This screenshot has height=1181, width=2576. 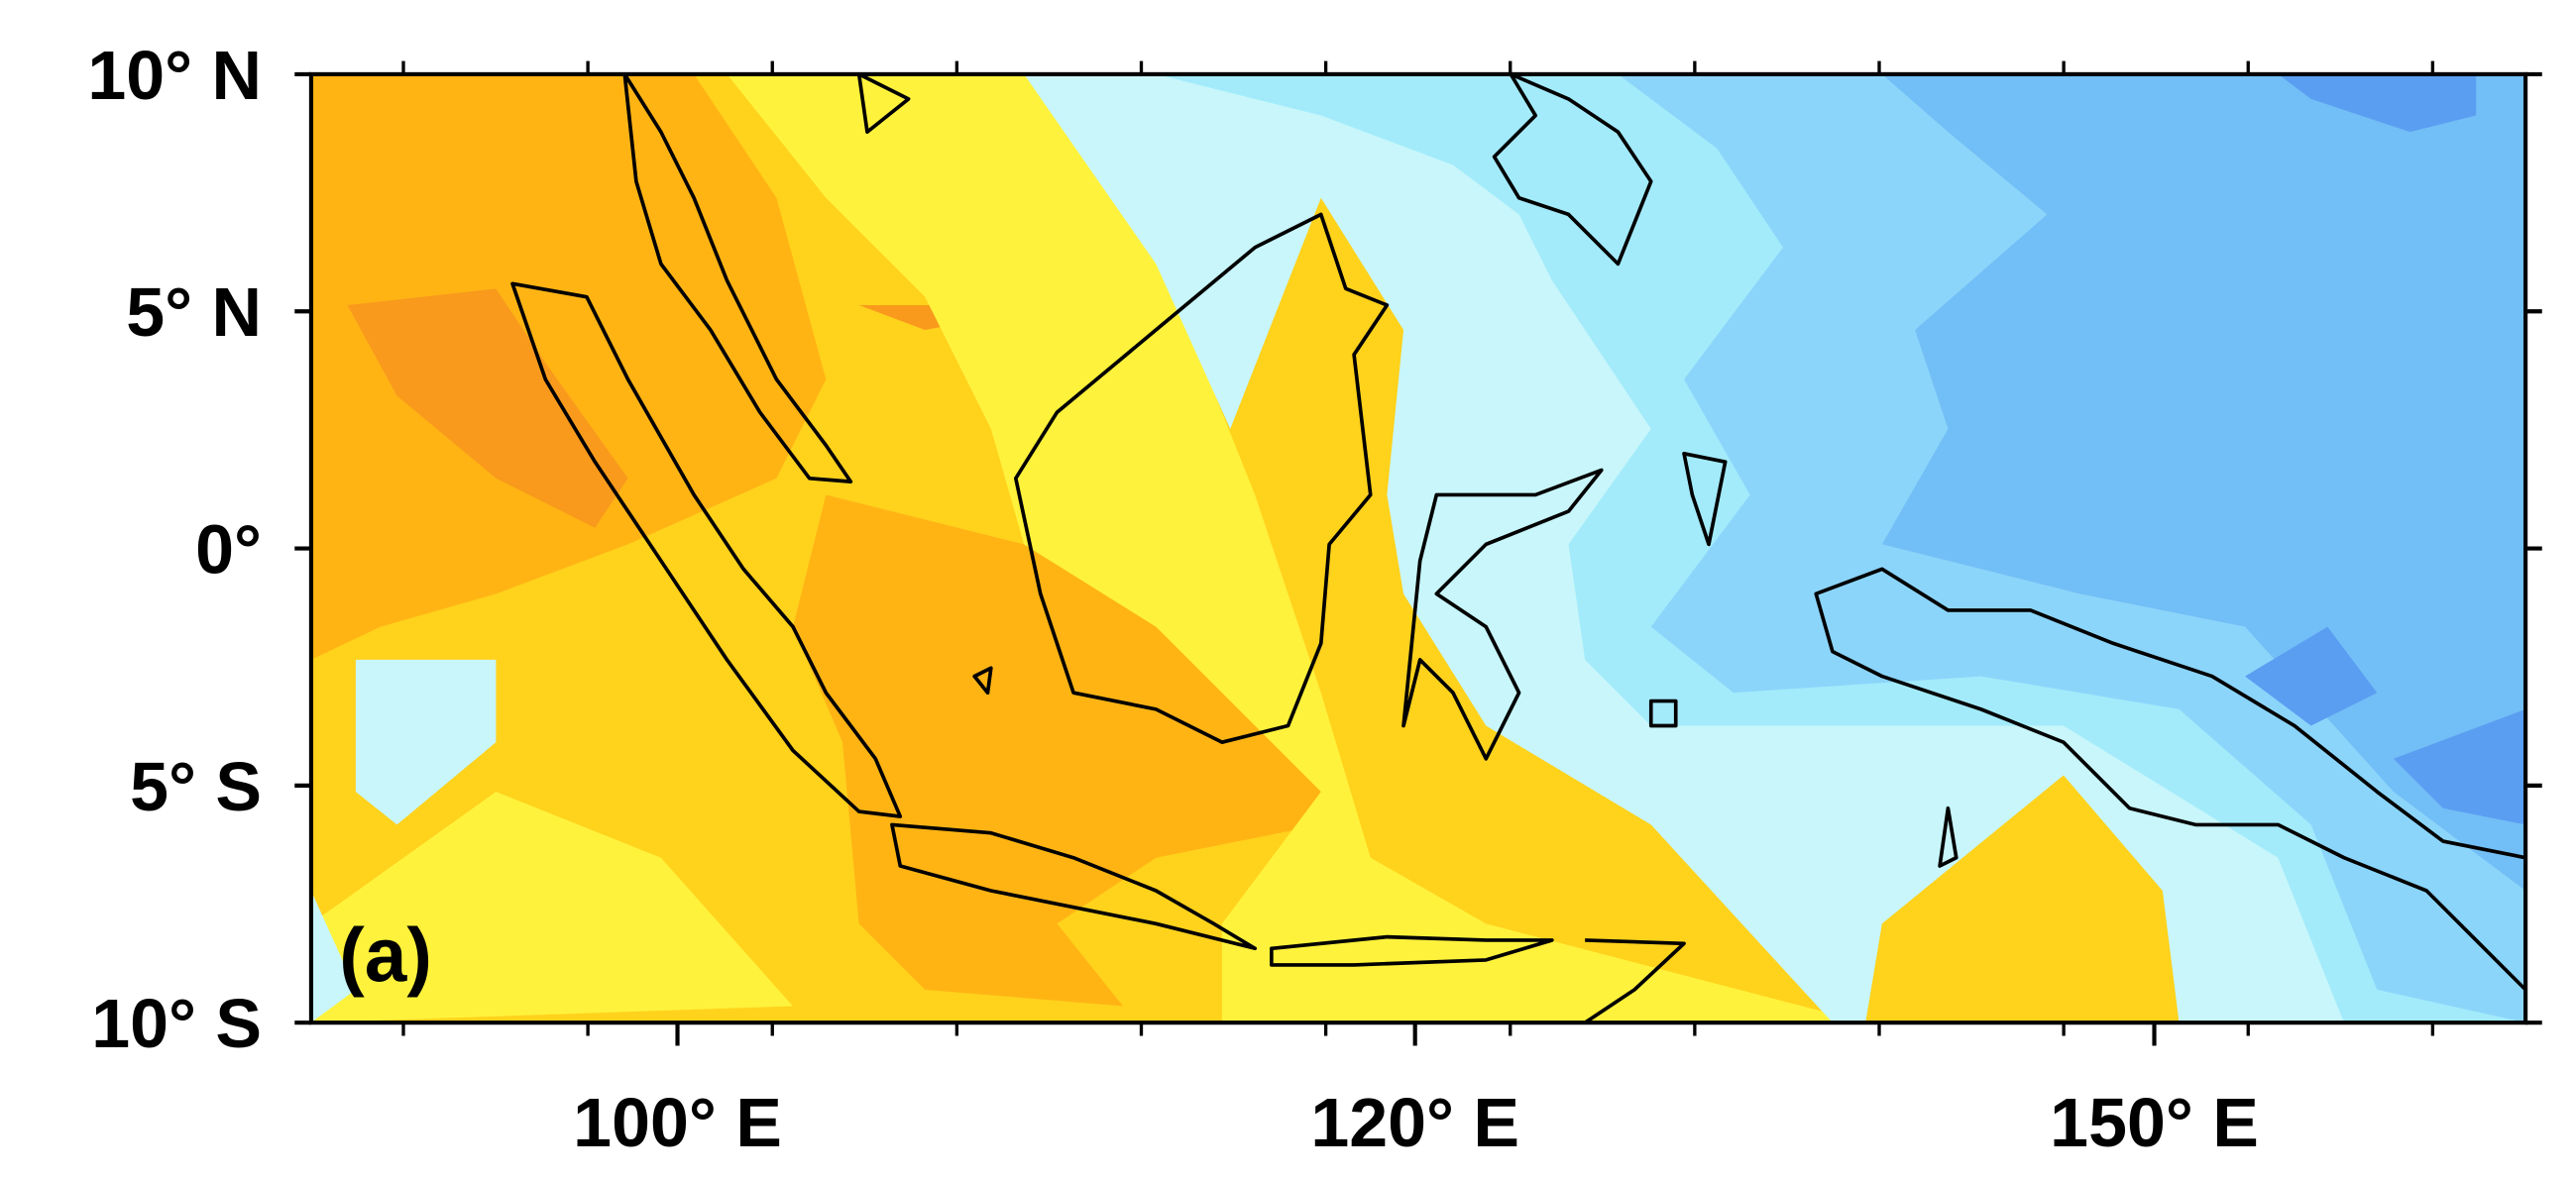 I want to click on panel-label: (a), so click(x=385, y=956).